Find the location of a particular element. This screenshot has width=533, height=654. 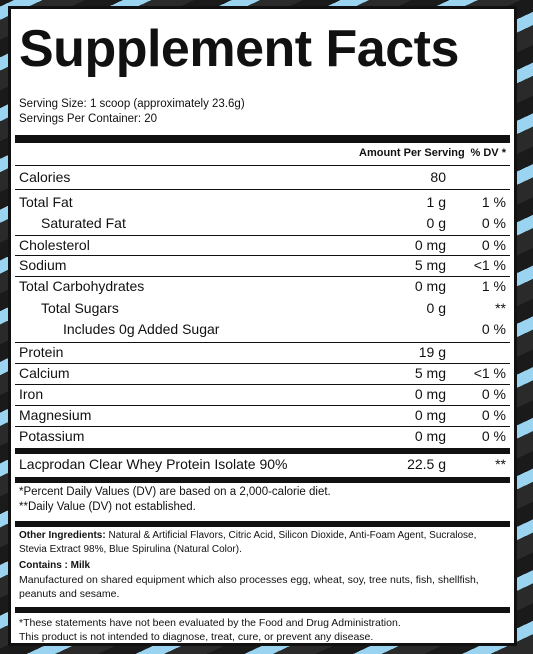

other-ingredients-label: Other Ingredients: is located at coordinates (62, 535).